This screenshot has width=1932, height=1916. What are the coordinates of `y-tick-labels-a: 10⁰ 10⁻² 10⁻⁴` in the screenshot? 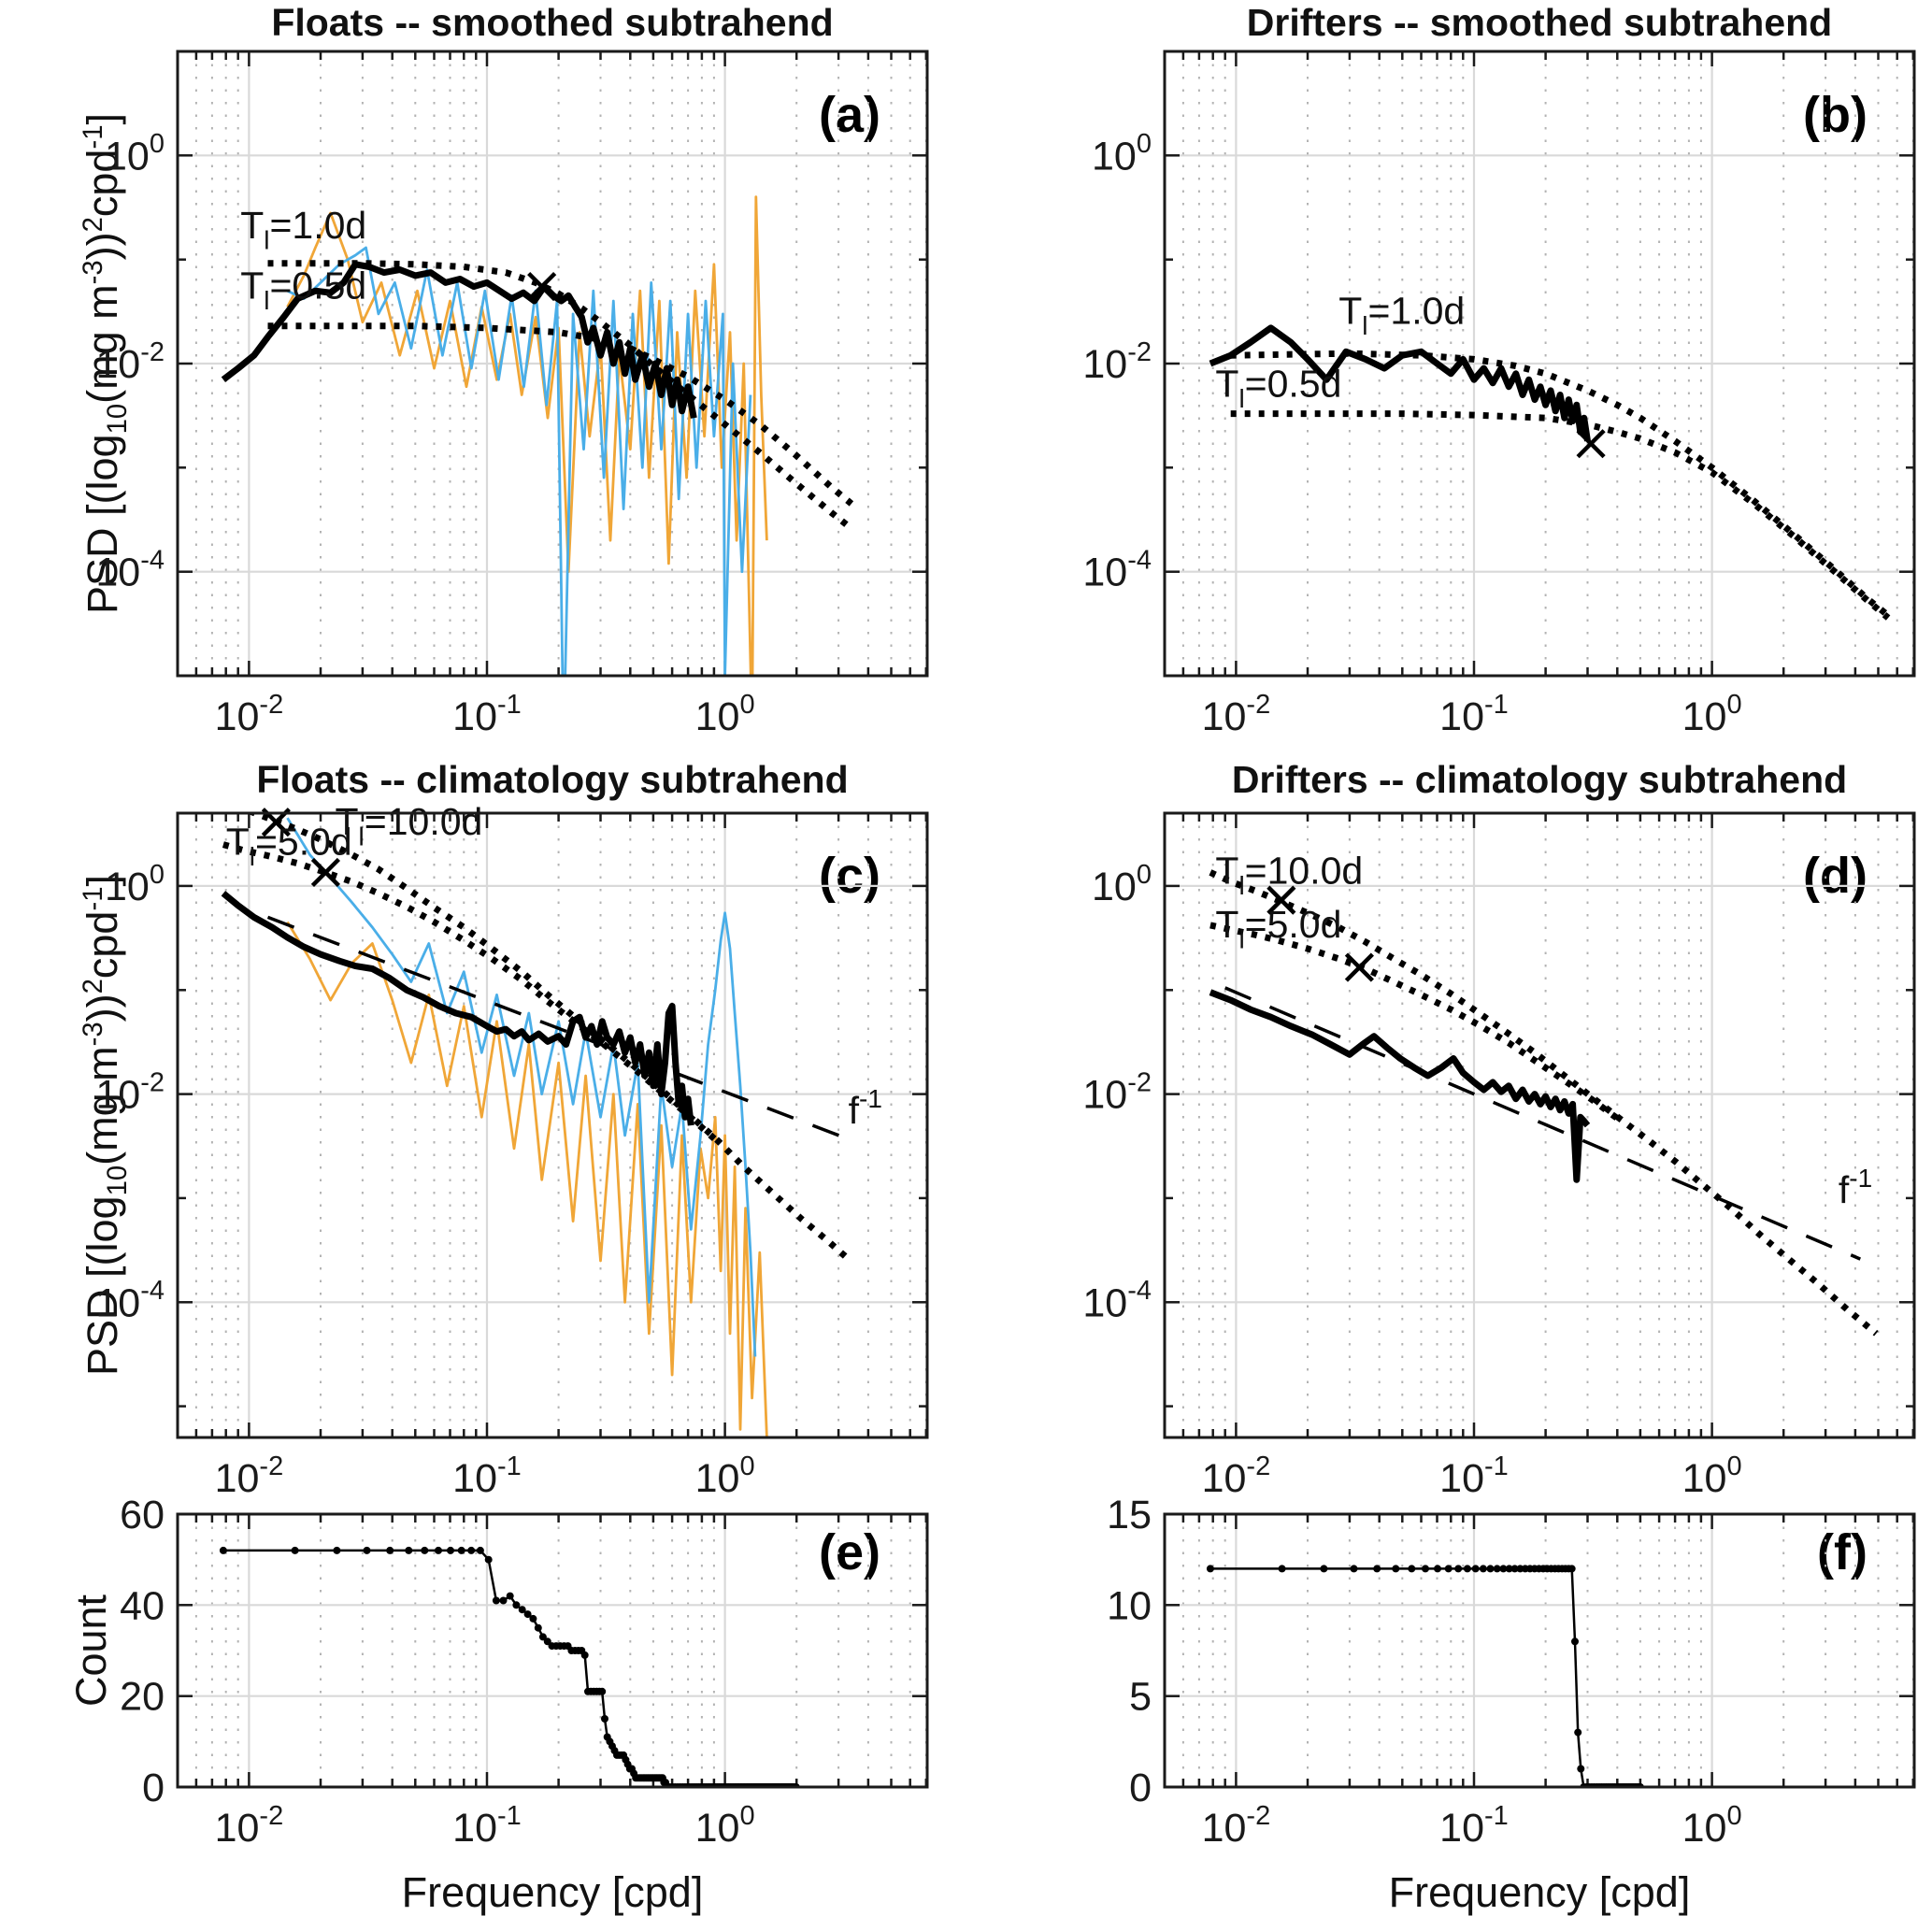 It's located at (130, 362).